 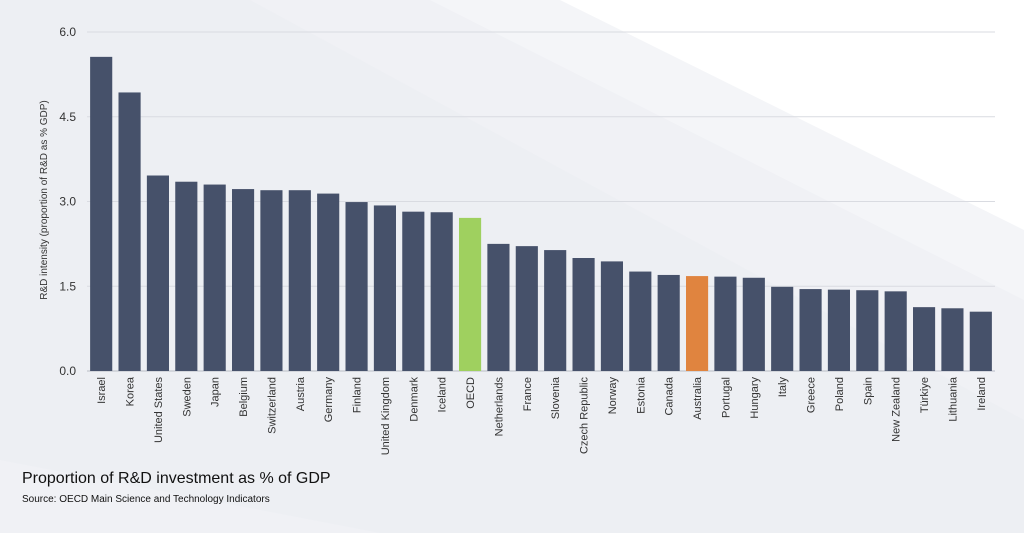 What do you see at coordinates (471, 393) in the screenshot?
I see `x-tick-label: OECD` at bounding box center [471, 393].